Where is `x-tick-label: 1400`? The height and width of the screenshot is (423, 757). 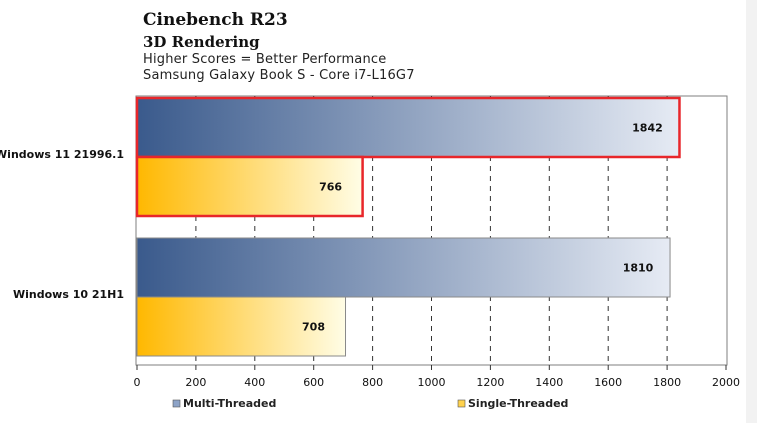
x-tick-label: 1400 is located at coordinates (549, 382).